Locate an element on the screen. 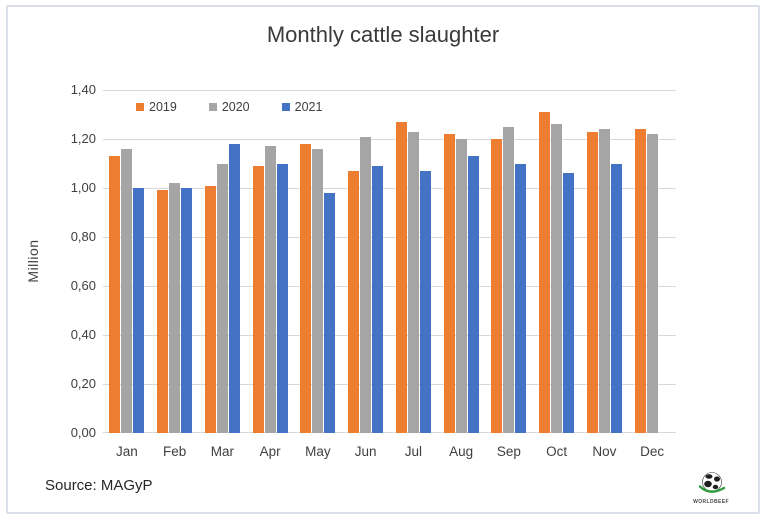 This screenshot has height=523, width=766. bar-2020-jul is located at coordinates (413, 282).